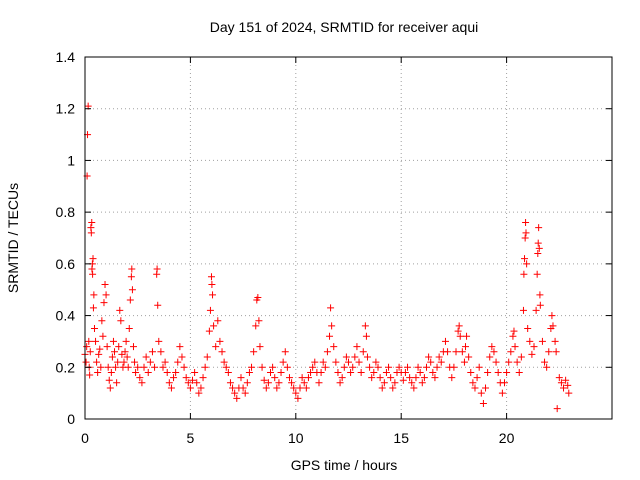 This screenshot has width=640, height=480. I want to click on x-tick-label: 5, so click(191, 438).